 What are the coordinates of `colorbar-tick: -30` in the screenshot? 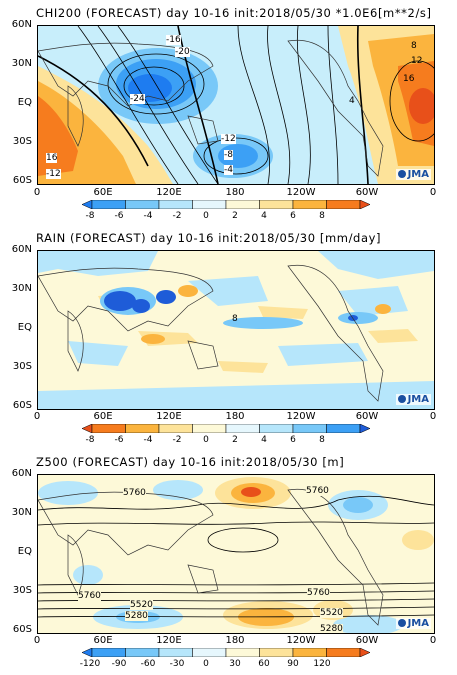 It's located at (177, 664).